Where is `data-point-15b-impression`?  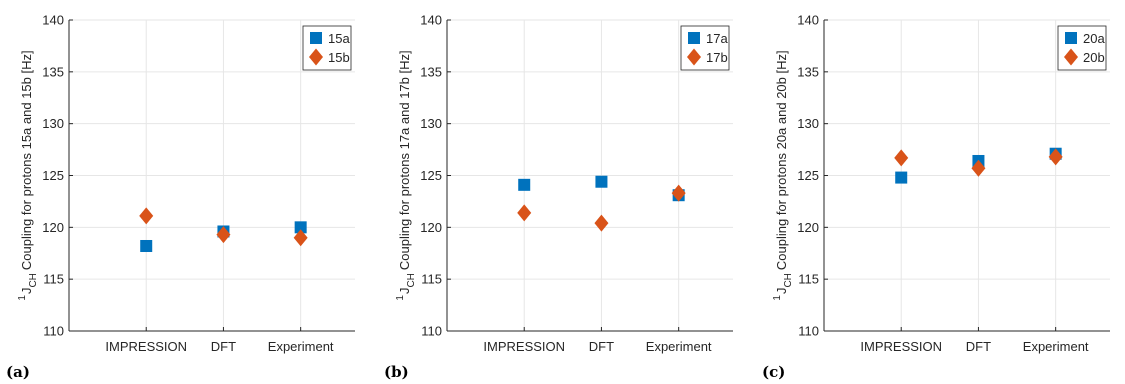
data-point-15b-impression is located at coordinates (146, 216).